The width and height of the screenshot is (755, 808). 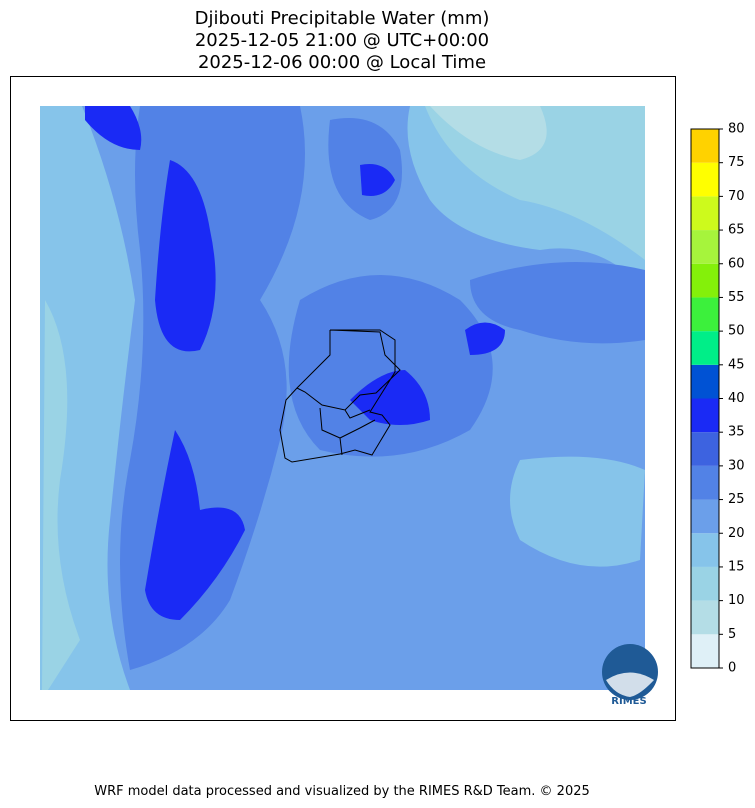 I want to click on colorbar-tick-label: 60, so click(x=736, y=263).